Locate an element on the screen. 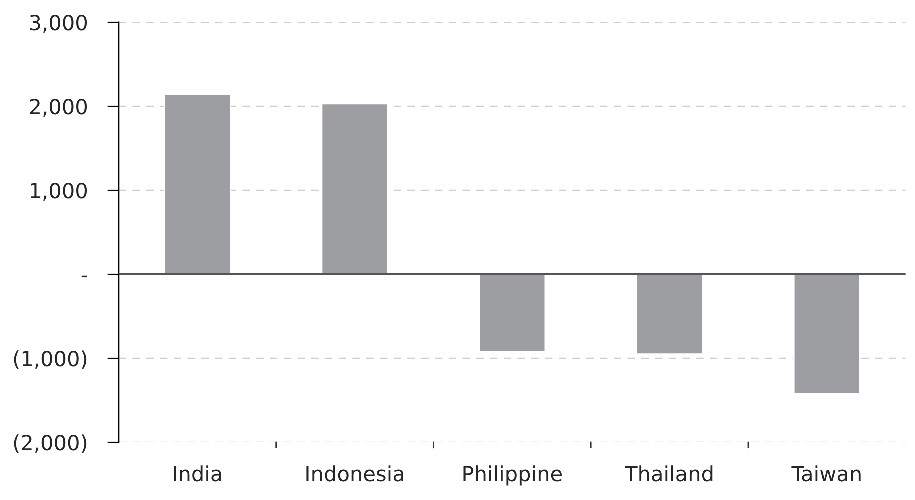 Image resolution: width=915 pixels, height=500 pixels. y-tick-label: 2,000 is located at coordinates (59, 107).